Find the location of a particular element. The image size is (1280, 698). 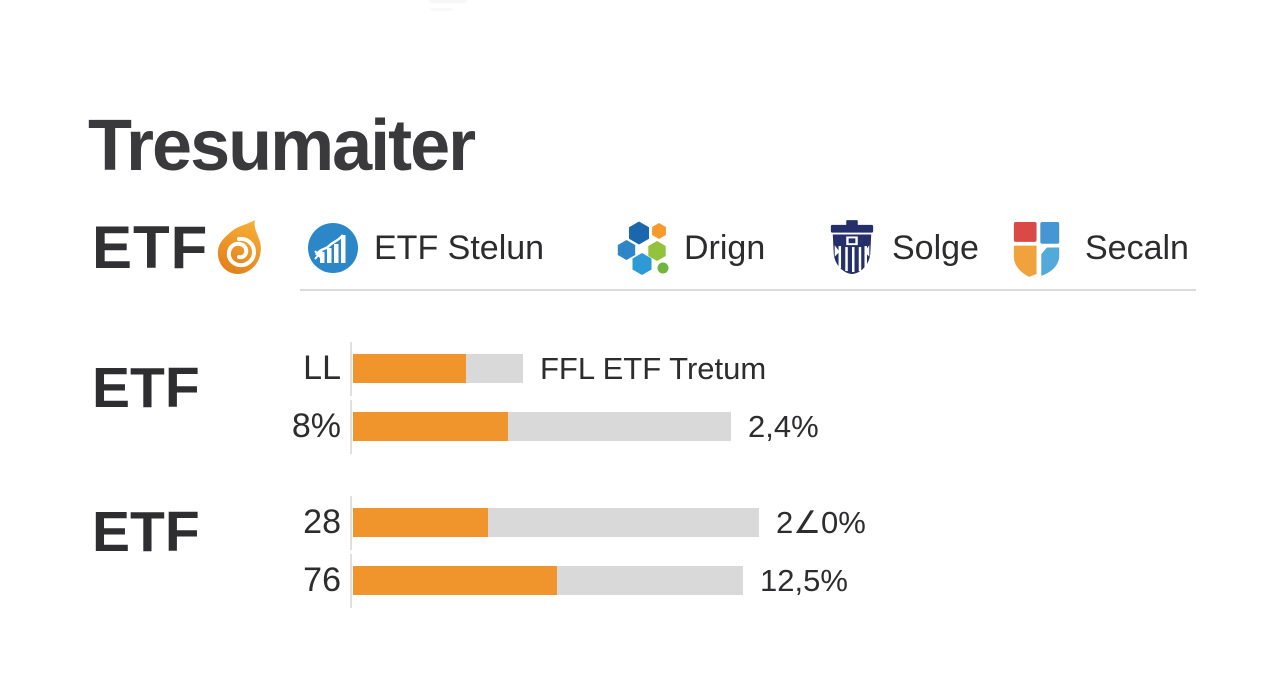

bar-row: 8% 2,4% is located at coordinates (409, 427).